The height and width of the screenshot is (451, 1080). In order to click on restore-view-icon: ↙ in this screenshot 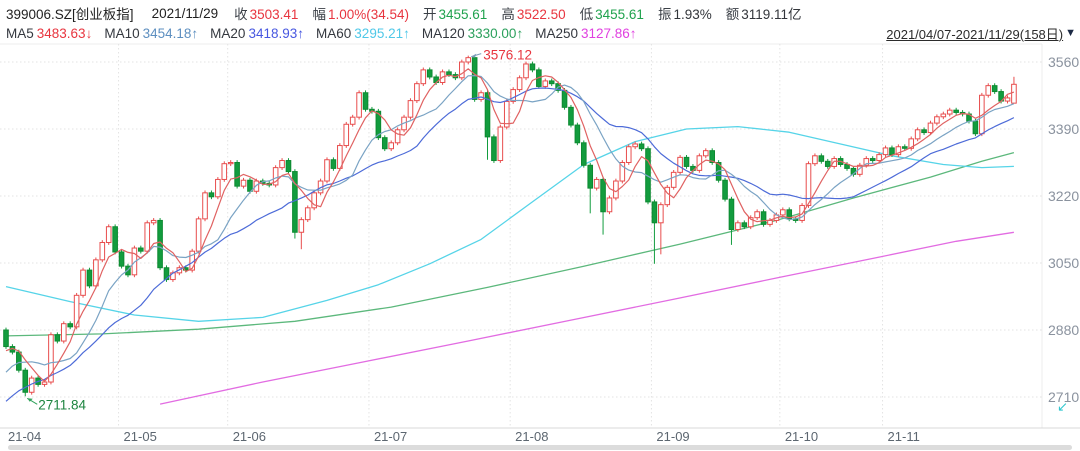, I will do `click(1062, 406)`.